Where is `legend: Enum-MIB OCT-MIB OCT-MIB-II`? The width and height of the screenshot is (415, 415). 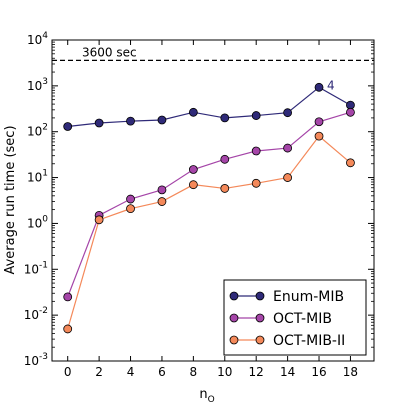 legend: Enum-MIB OCT-MIB OCT-MIB-II is located at coordinates (295, 317).